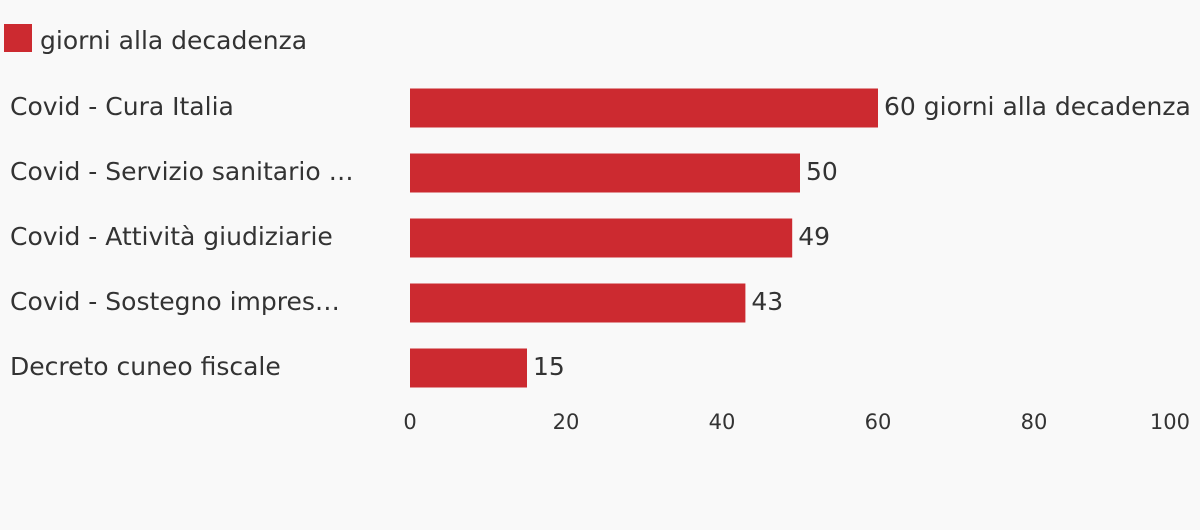 The width and height of the screenshot is (1200, 530). What do you see at coordinates (122, 106) in the screenshot?
I see `category-label: Covid - Cura Italia` at bounding box center [122, 106].